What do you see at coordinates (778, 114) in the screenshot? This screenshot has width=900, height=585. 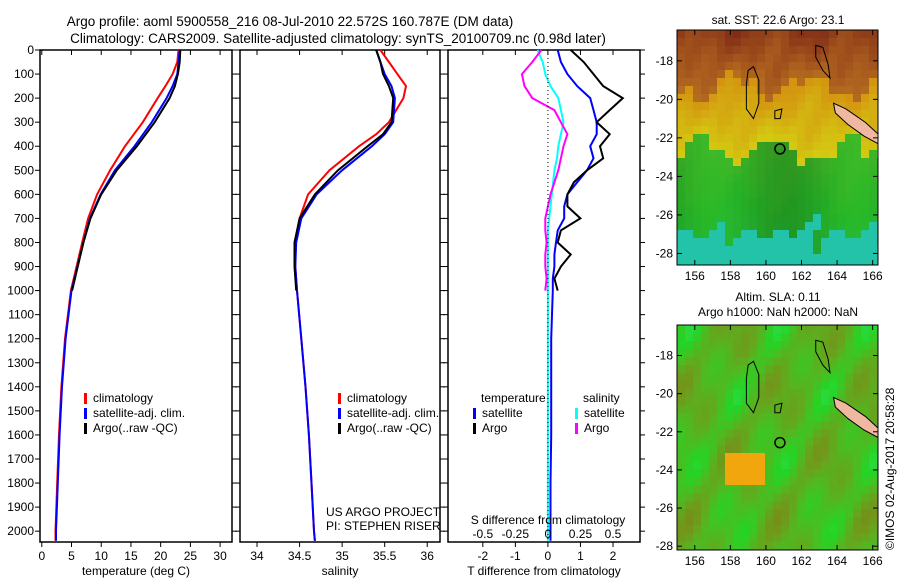 I see `reef-outline` at bounding box center [778, 114].